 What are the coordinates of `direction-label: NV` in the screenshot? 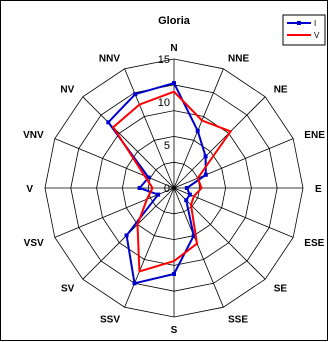 It's located at (67, 89).